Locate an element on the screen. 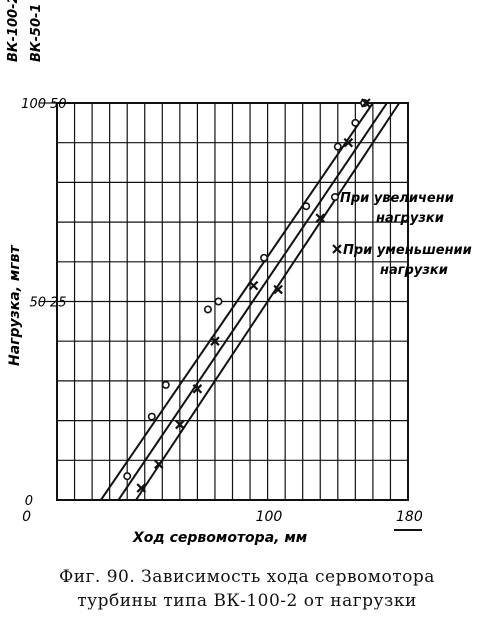 The height and width of the screenshot is (620, 494). y-group-label-vk50: ВК-50-1 is located at coordinates (36, 33).